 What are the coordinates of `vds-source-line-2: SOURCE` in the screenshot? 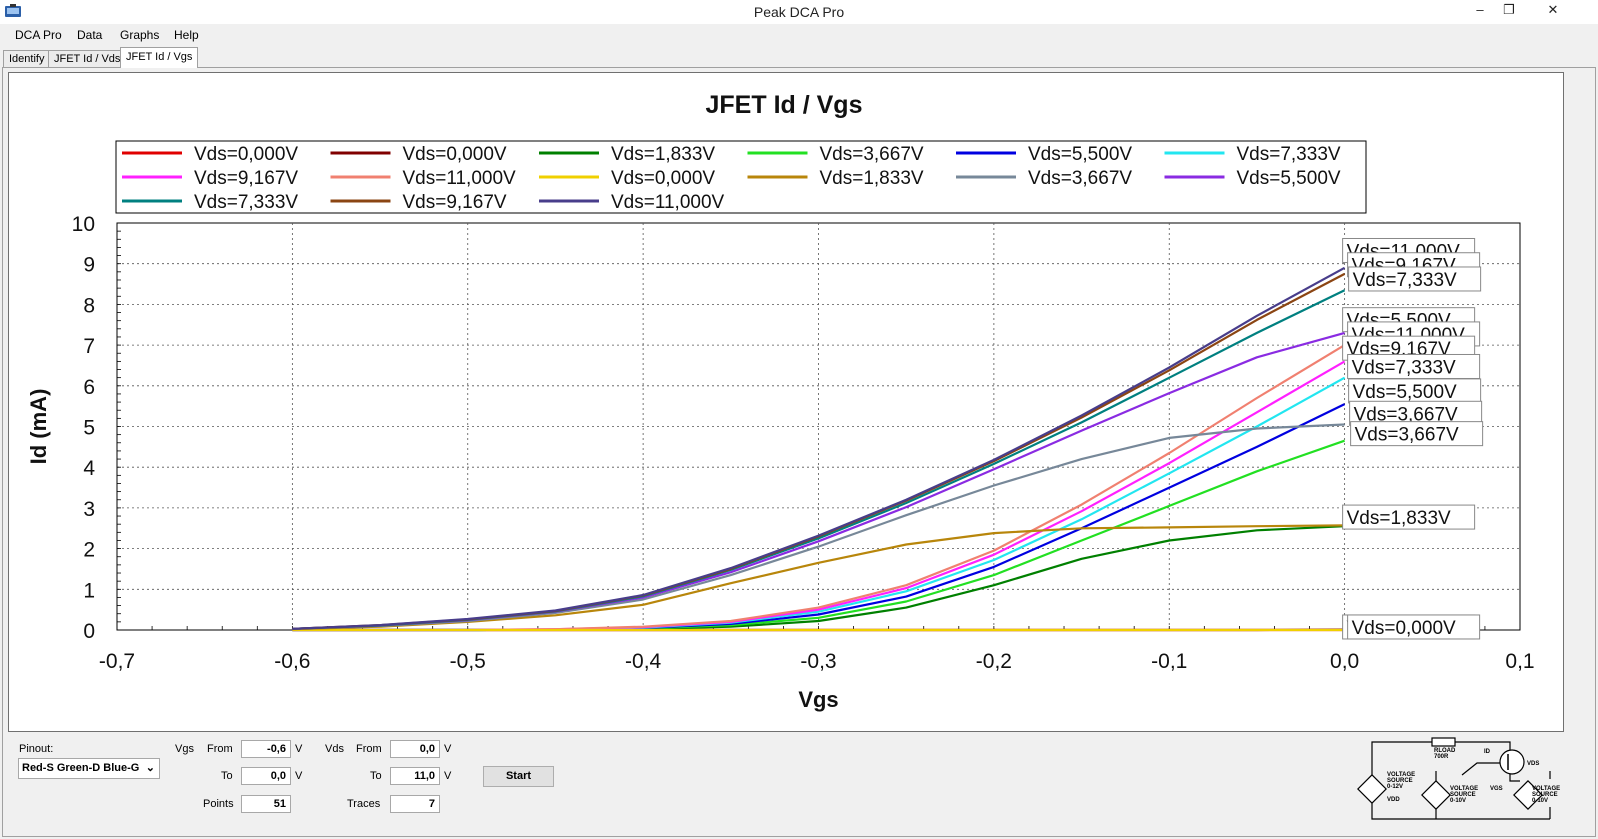 It's located at (1545, 795).